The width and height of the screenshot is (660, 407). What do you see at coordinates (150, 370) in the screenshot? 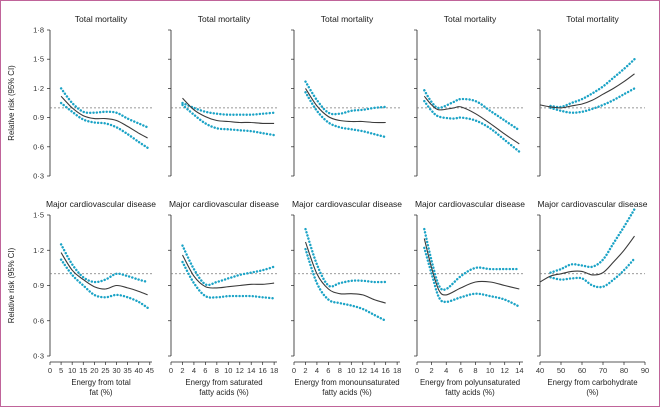
I see `x-tick-label: 45` at bounding box center [150, 370].